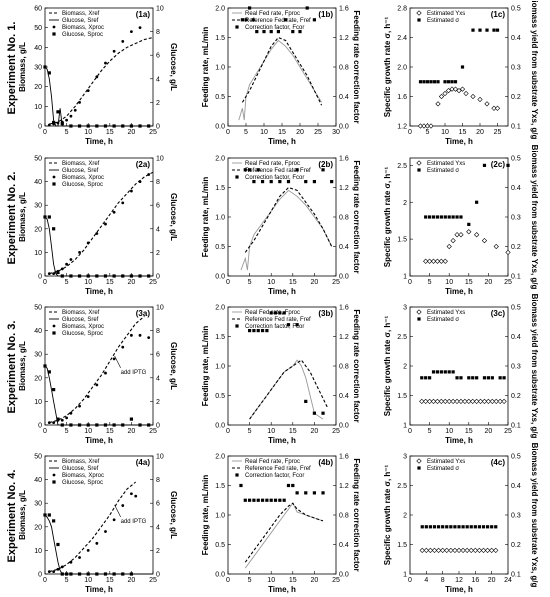  What do you see at coordinates (344, 457) in the screenshot?
I see `y2-tick-label: 1.6` at bounding box center [344, 457].